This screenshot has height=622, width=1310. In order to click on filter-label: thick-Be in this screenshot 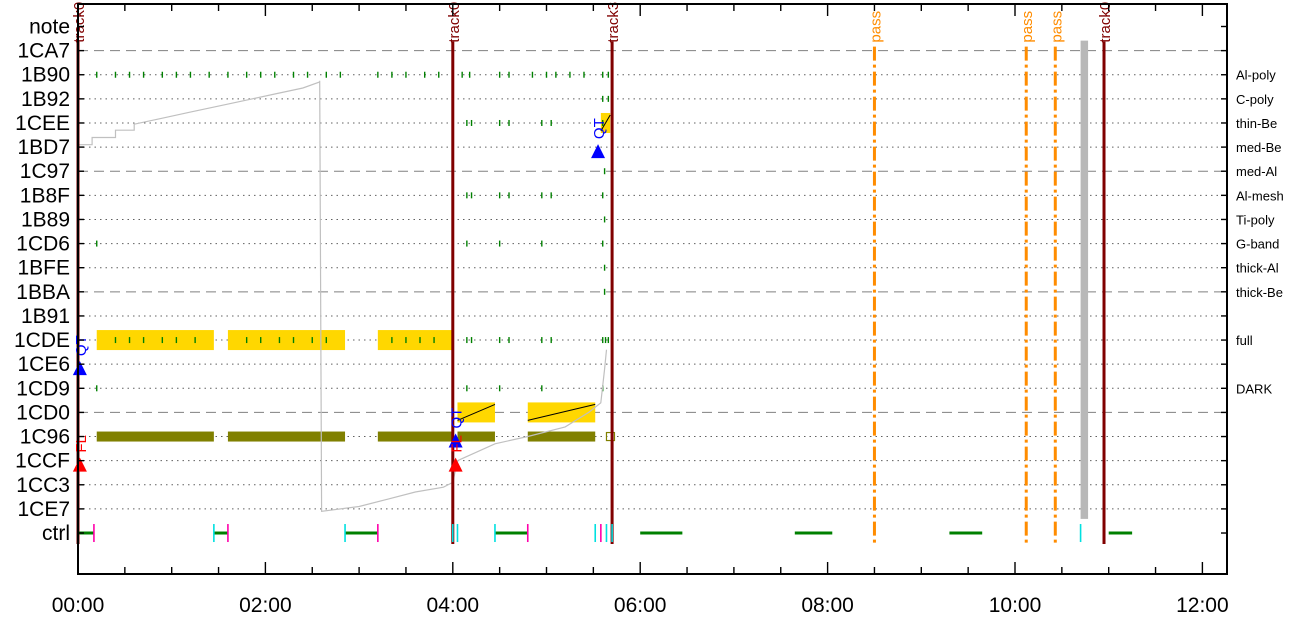, I will do `click(1259, 292)`.